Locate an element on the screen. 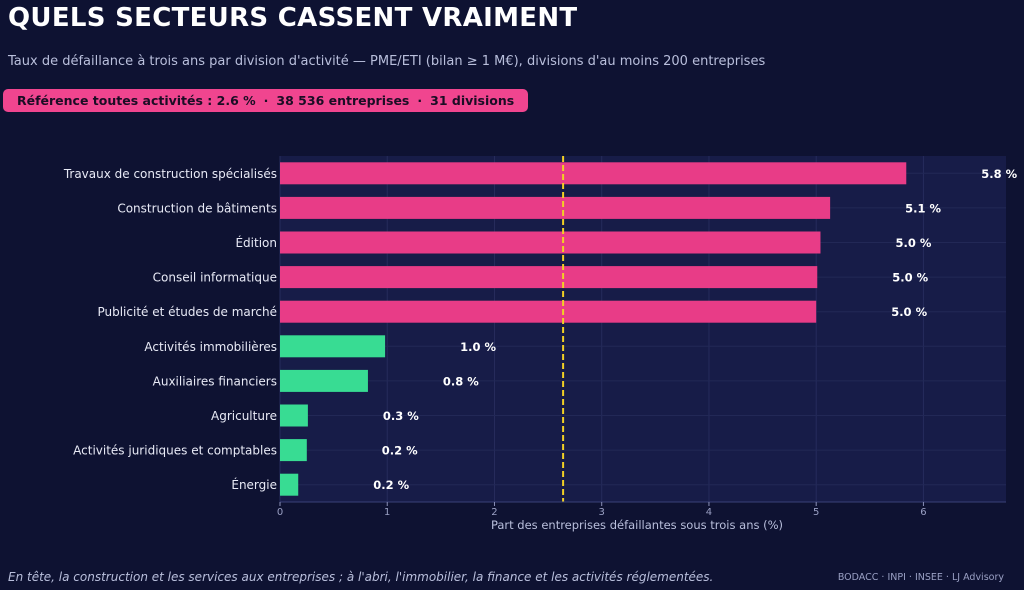 The height and width of the screenshot is (590, 1024). data-label: 5.8 % is located at coordinates (999, 174).